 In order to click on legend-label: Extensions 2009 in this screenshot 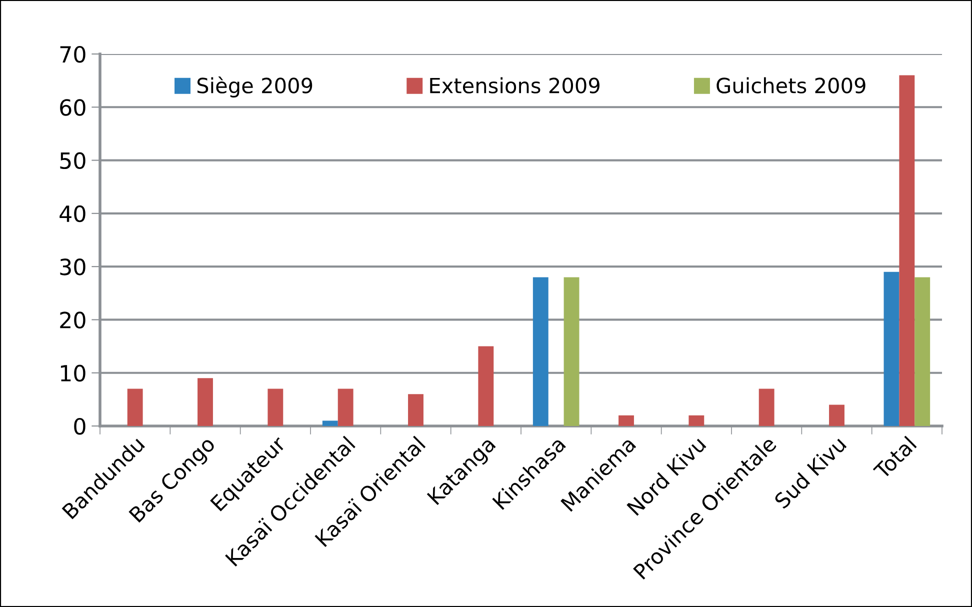, I will do `click(515, 85)`.